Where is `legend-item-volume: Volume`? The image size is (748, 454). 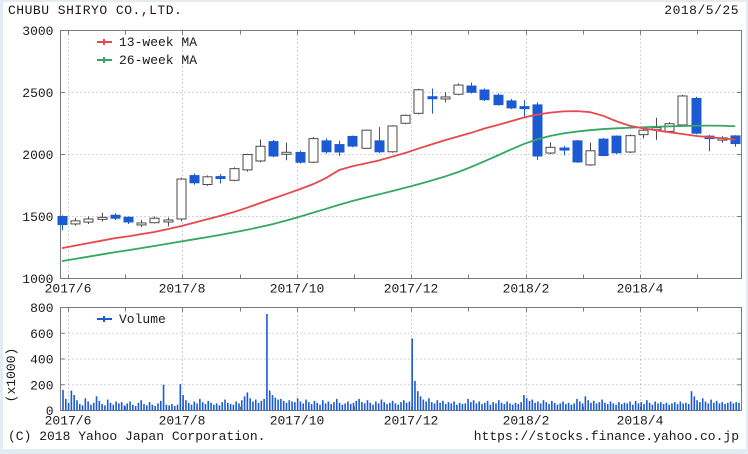
legend-item-volume: Volume is located at coordinates (131, 319).